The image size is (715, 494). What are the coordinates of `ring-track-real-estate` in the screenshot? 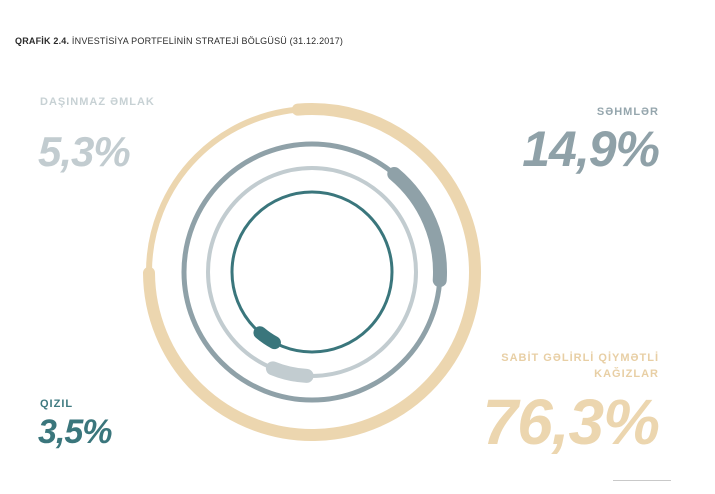 It's located at (312, 272).